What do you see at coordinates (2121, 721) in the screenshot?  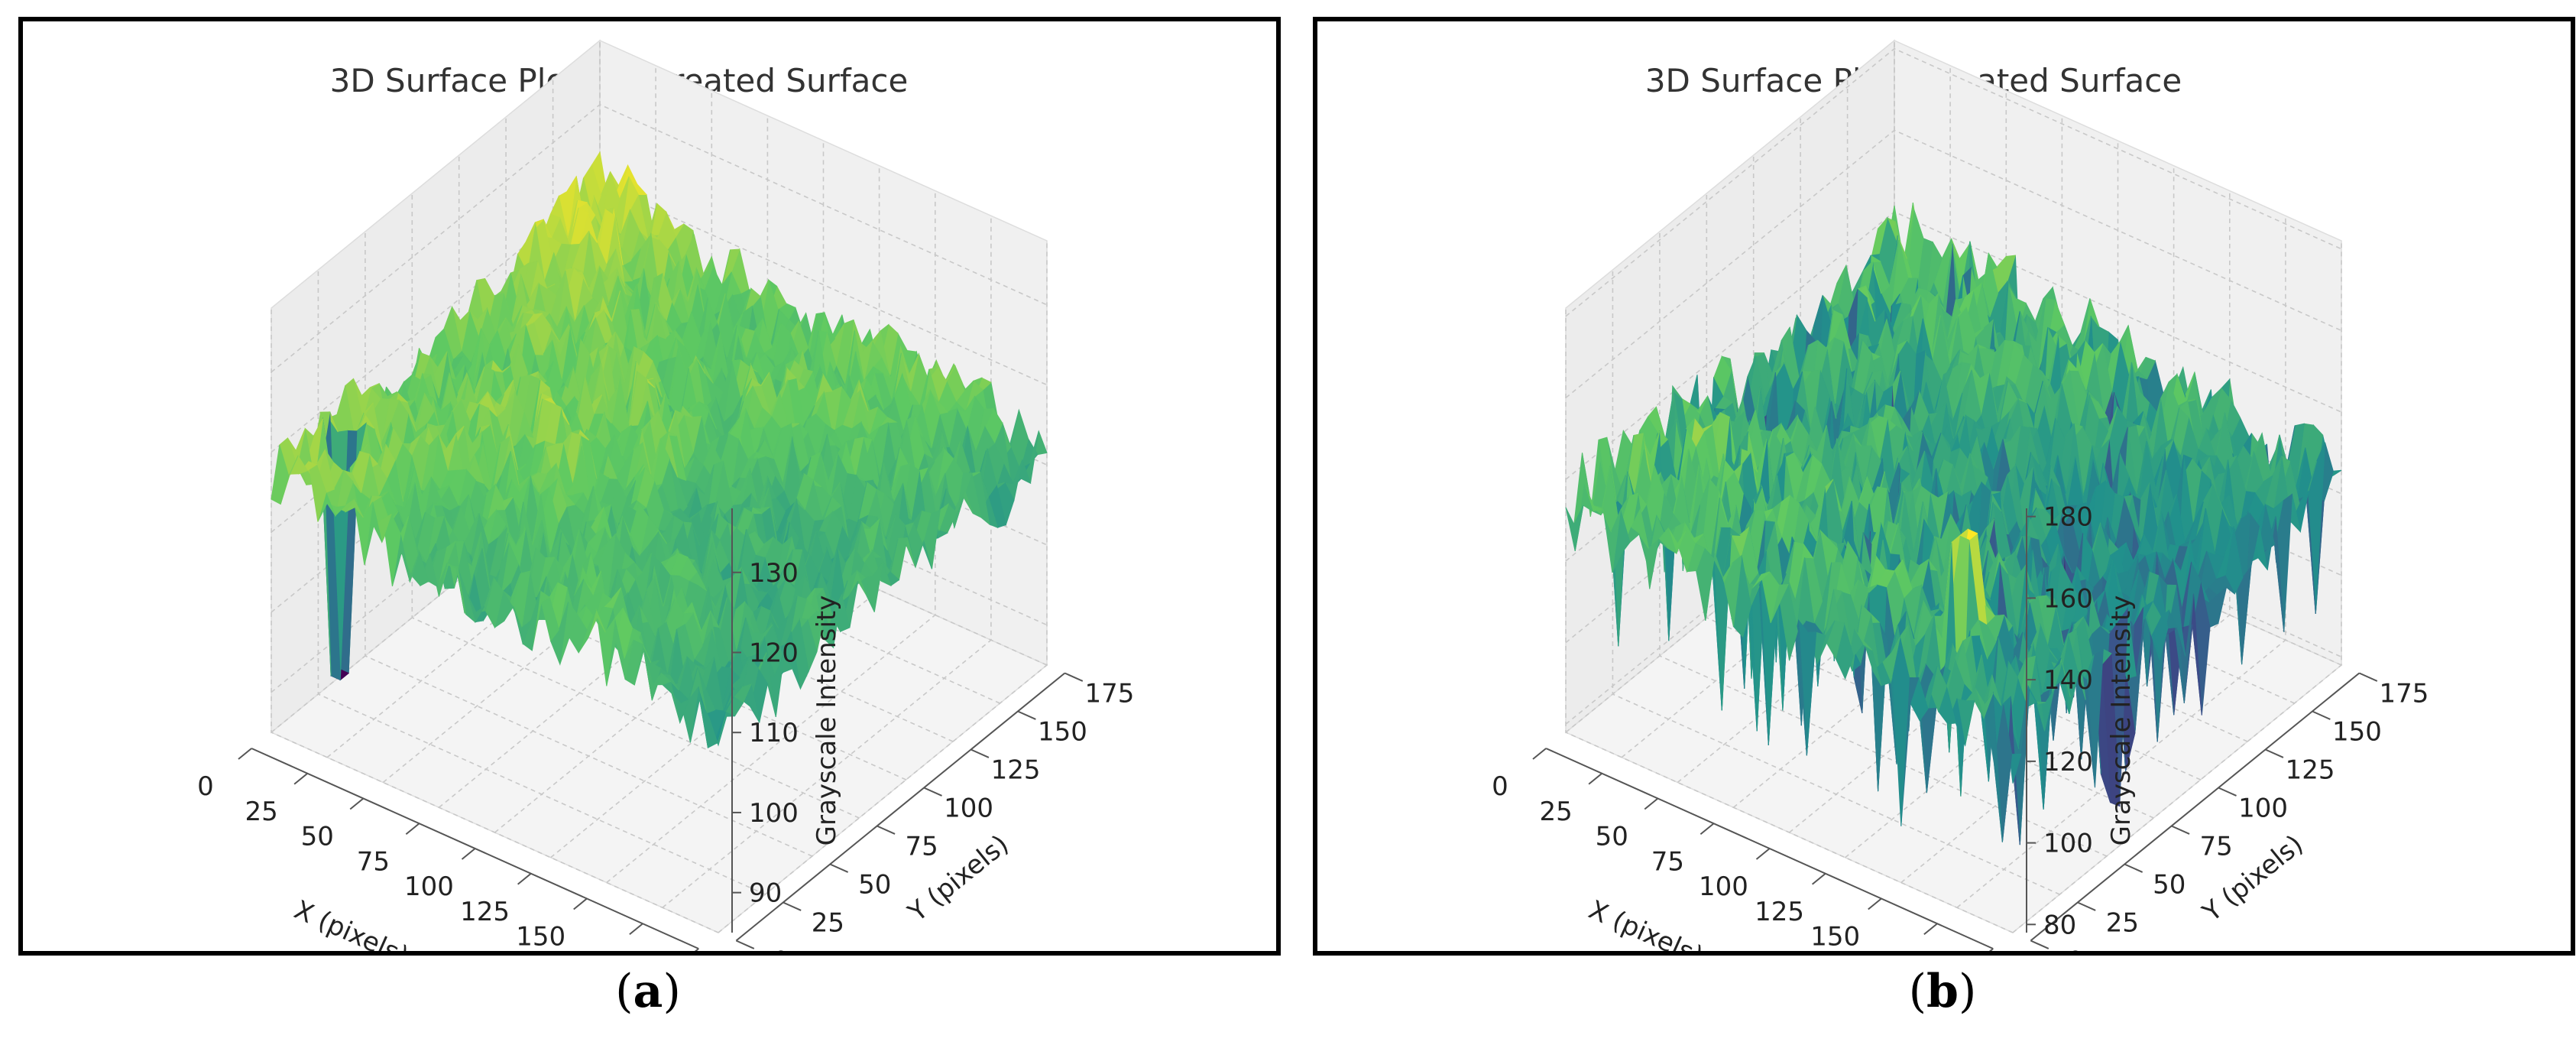 I see `z-axis-label: Grayscale Intensity` at bounding box center [2121, 721].